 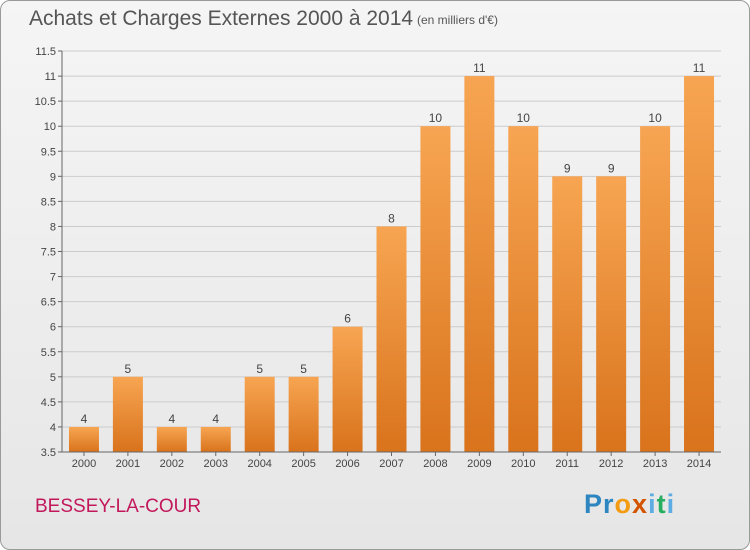 What do you see at coordinates (84, 464) in the screenshot?
I see `x-tick-label: 2000` at bounding box center [84, 464].